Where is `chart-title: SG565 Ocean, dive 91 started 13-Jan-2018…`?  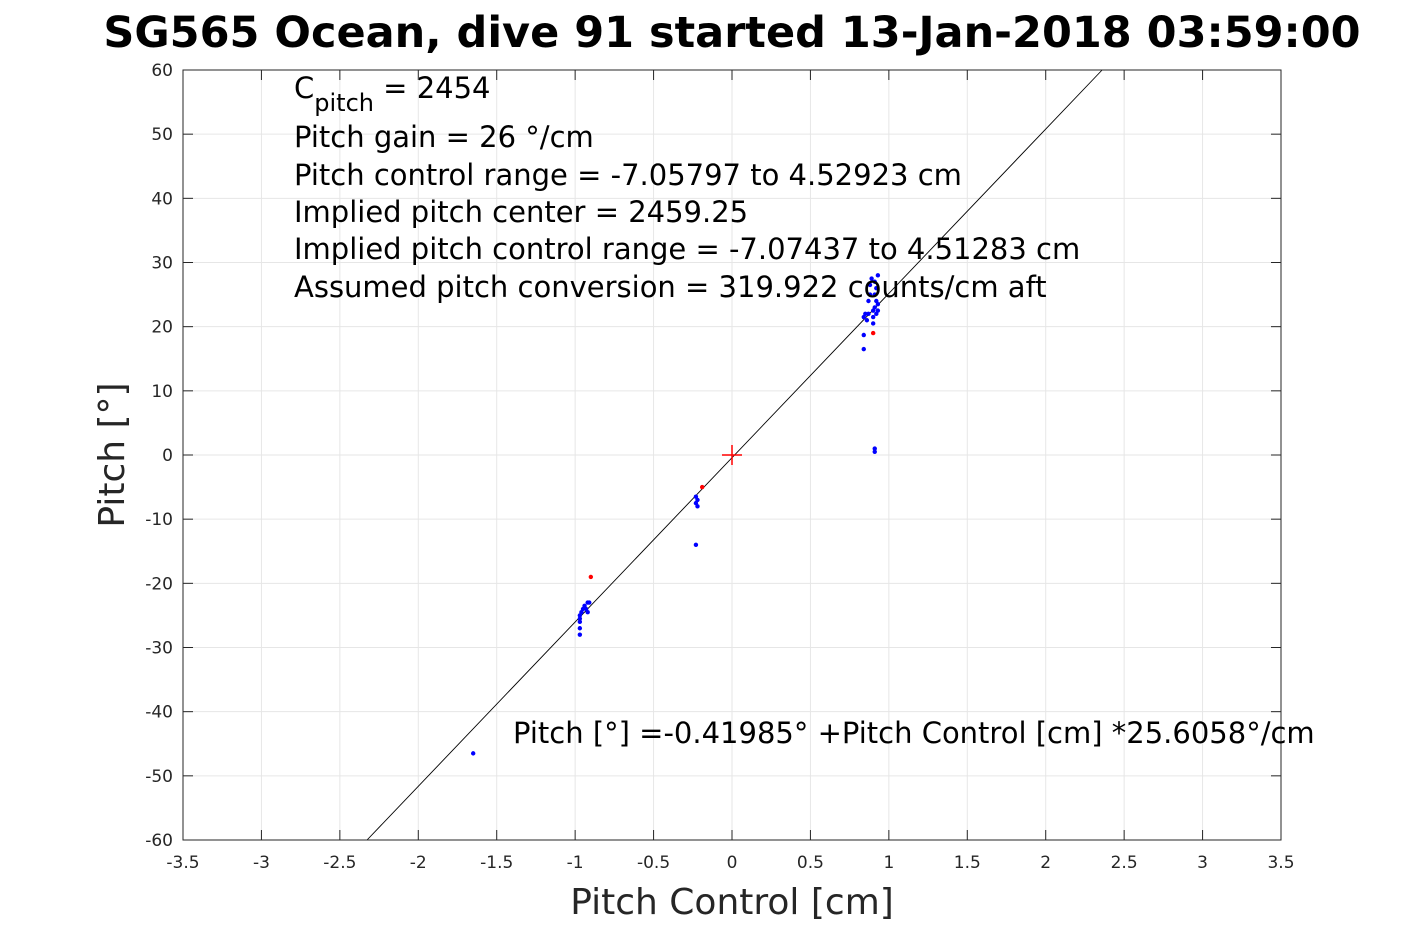 chart-title: SG565 Ocean, dive 91 started 13-Jan-2018… is located at coordinates (731, 33).